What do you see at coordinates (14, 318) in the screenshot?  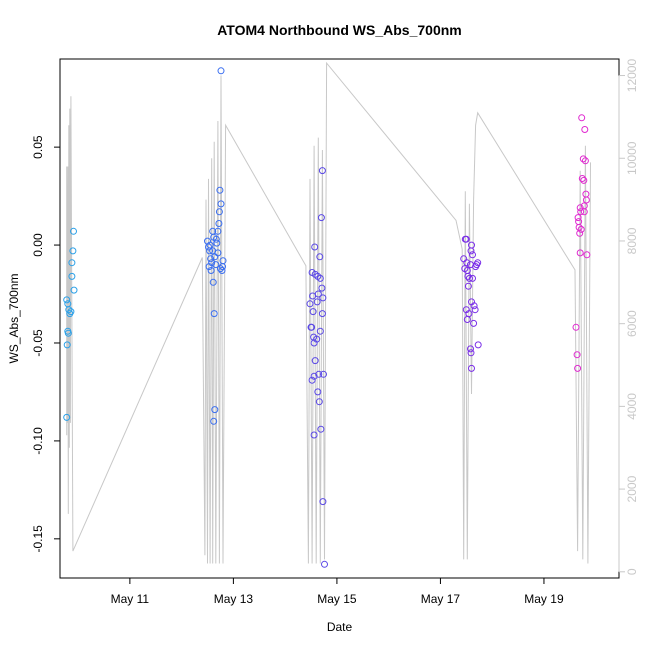 I see `y-axis-label: WS_Abs_700nm` at bounding box center [14, 318].